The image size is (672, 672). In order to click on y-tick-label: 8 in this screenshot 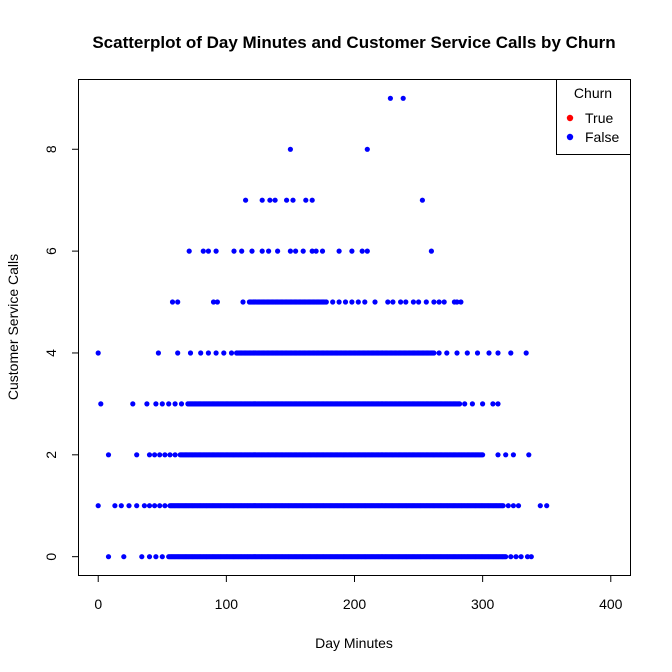, I will do `click(51, 149)`.